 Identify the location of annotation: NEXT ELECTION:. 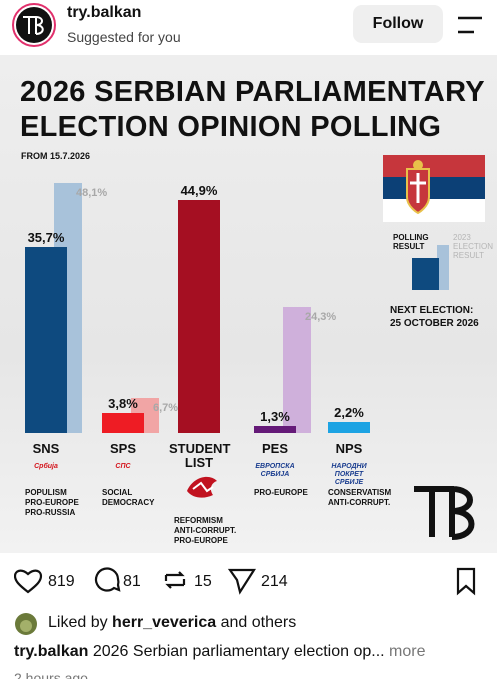
(432, 310).